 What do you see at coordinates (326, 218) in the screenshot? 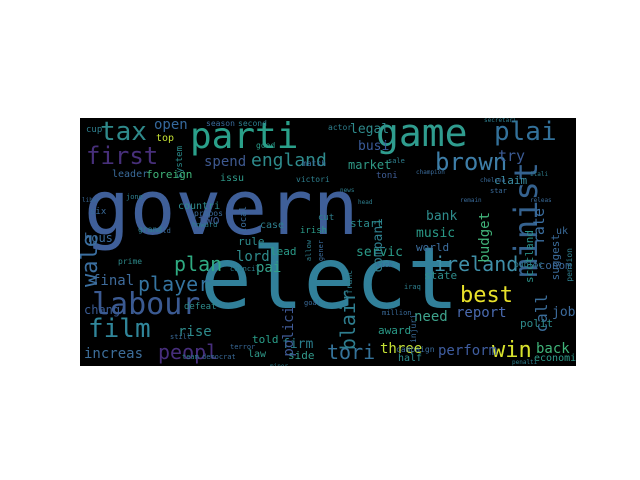
I see `word-cut: cut` at bounding box center [326, 218].